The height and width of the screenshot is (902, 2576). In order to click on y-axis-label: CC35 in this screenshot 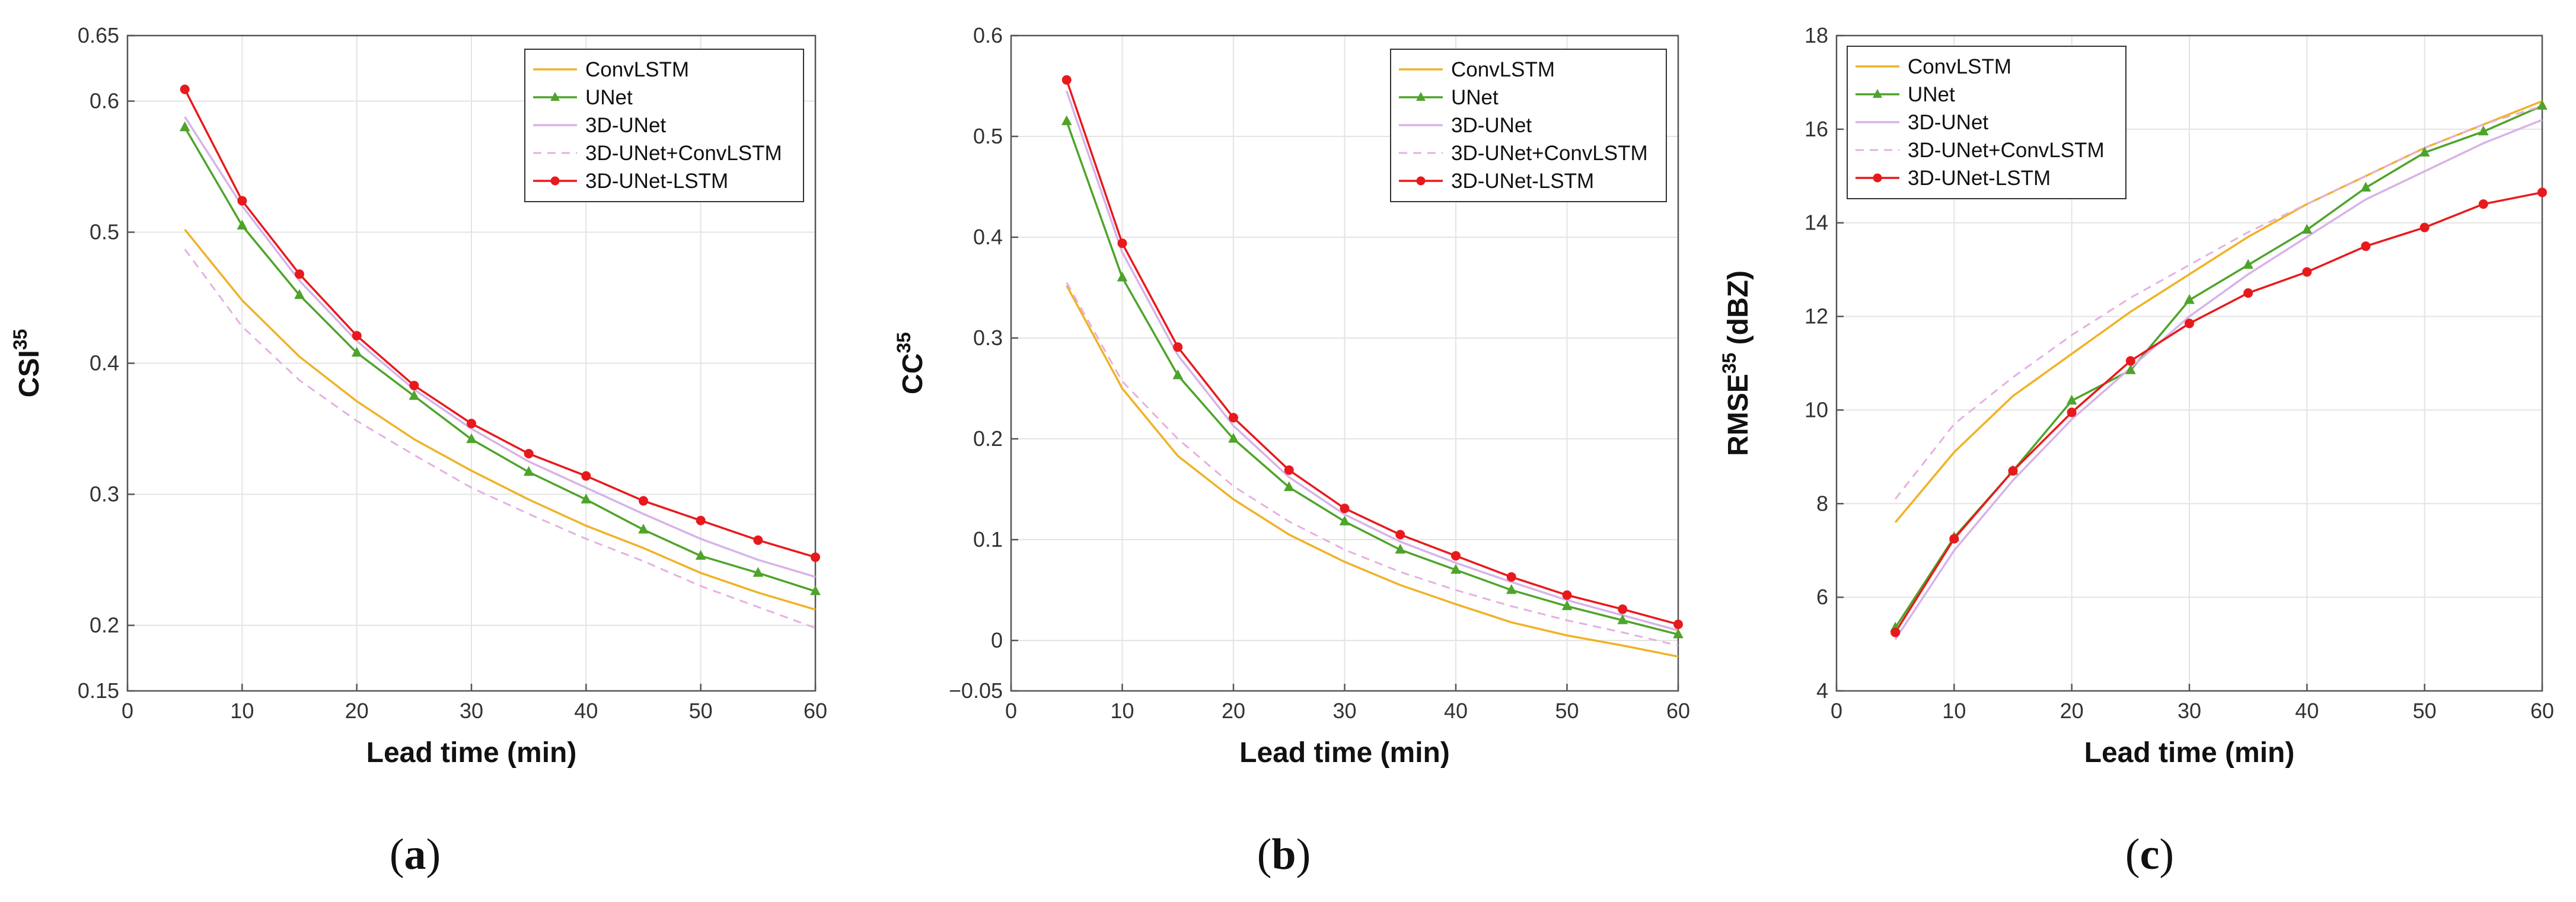, I will do `click(911, 363)`.